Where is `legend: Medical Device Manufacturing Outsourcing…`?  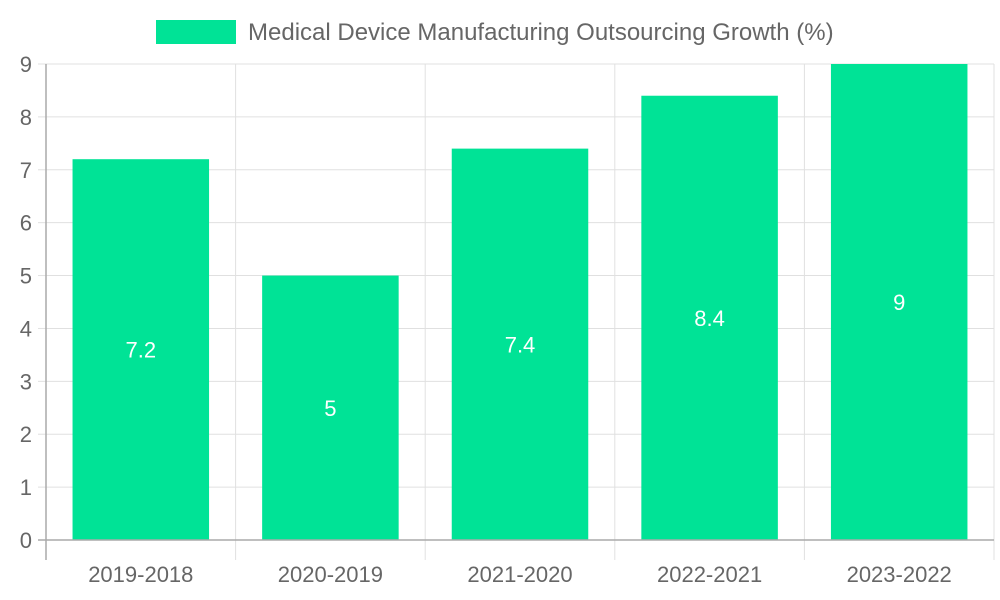
legend: Medical Device Manufacturing Outsourcing… is located at coordinates (495, 32).